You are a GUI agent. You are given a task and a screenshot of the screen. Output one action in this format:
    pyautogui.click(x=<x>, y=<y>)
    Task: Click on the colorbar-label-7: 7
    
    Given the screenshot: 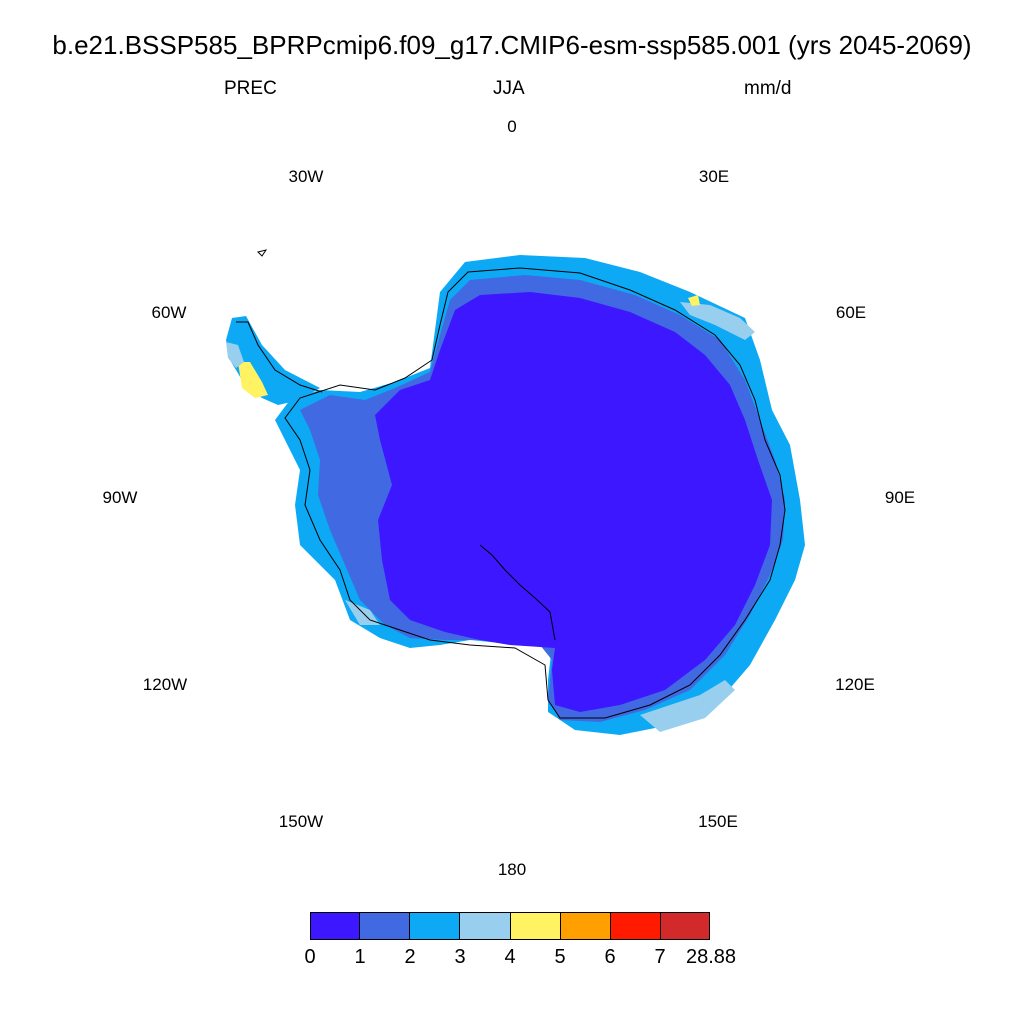 What is the action you would take?
    pyautogui.click(x=660, y=957)
    